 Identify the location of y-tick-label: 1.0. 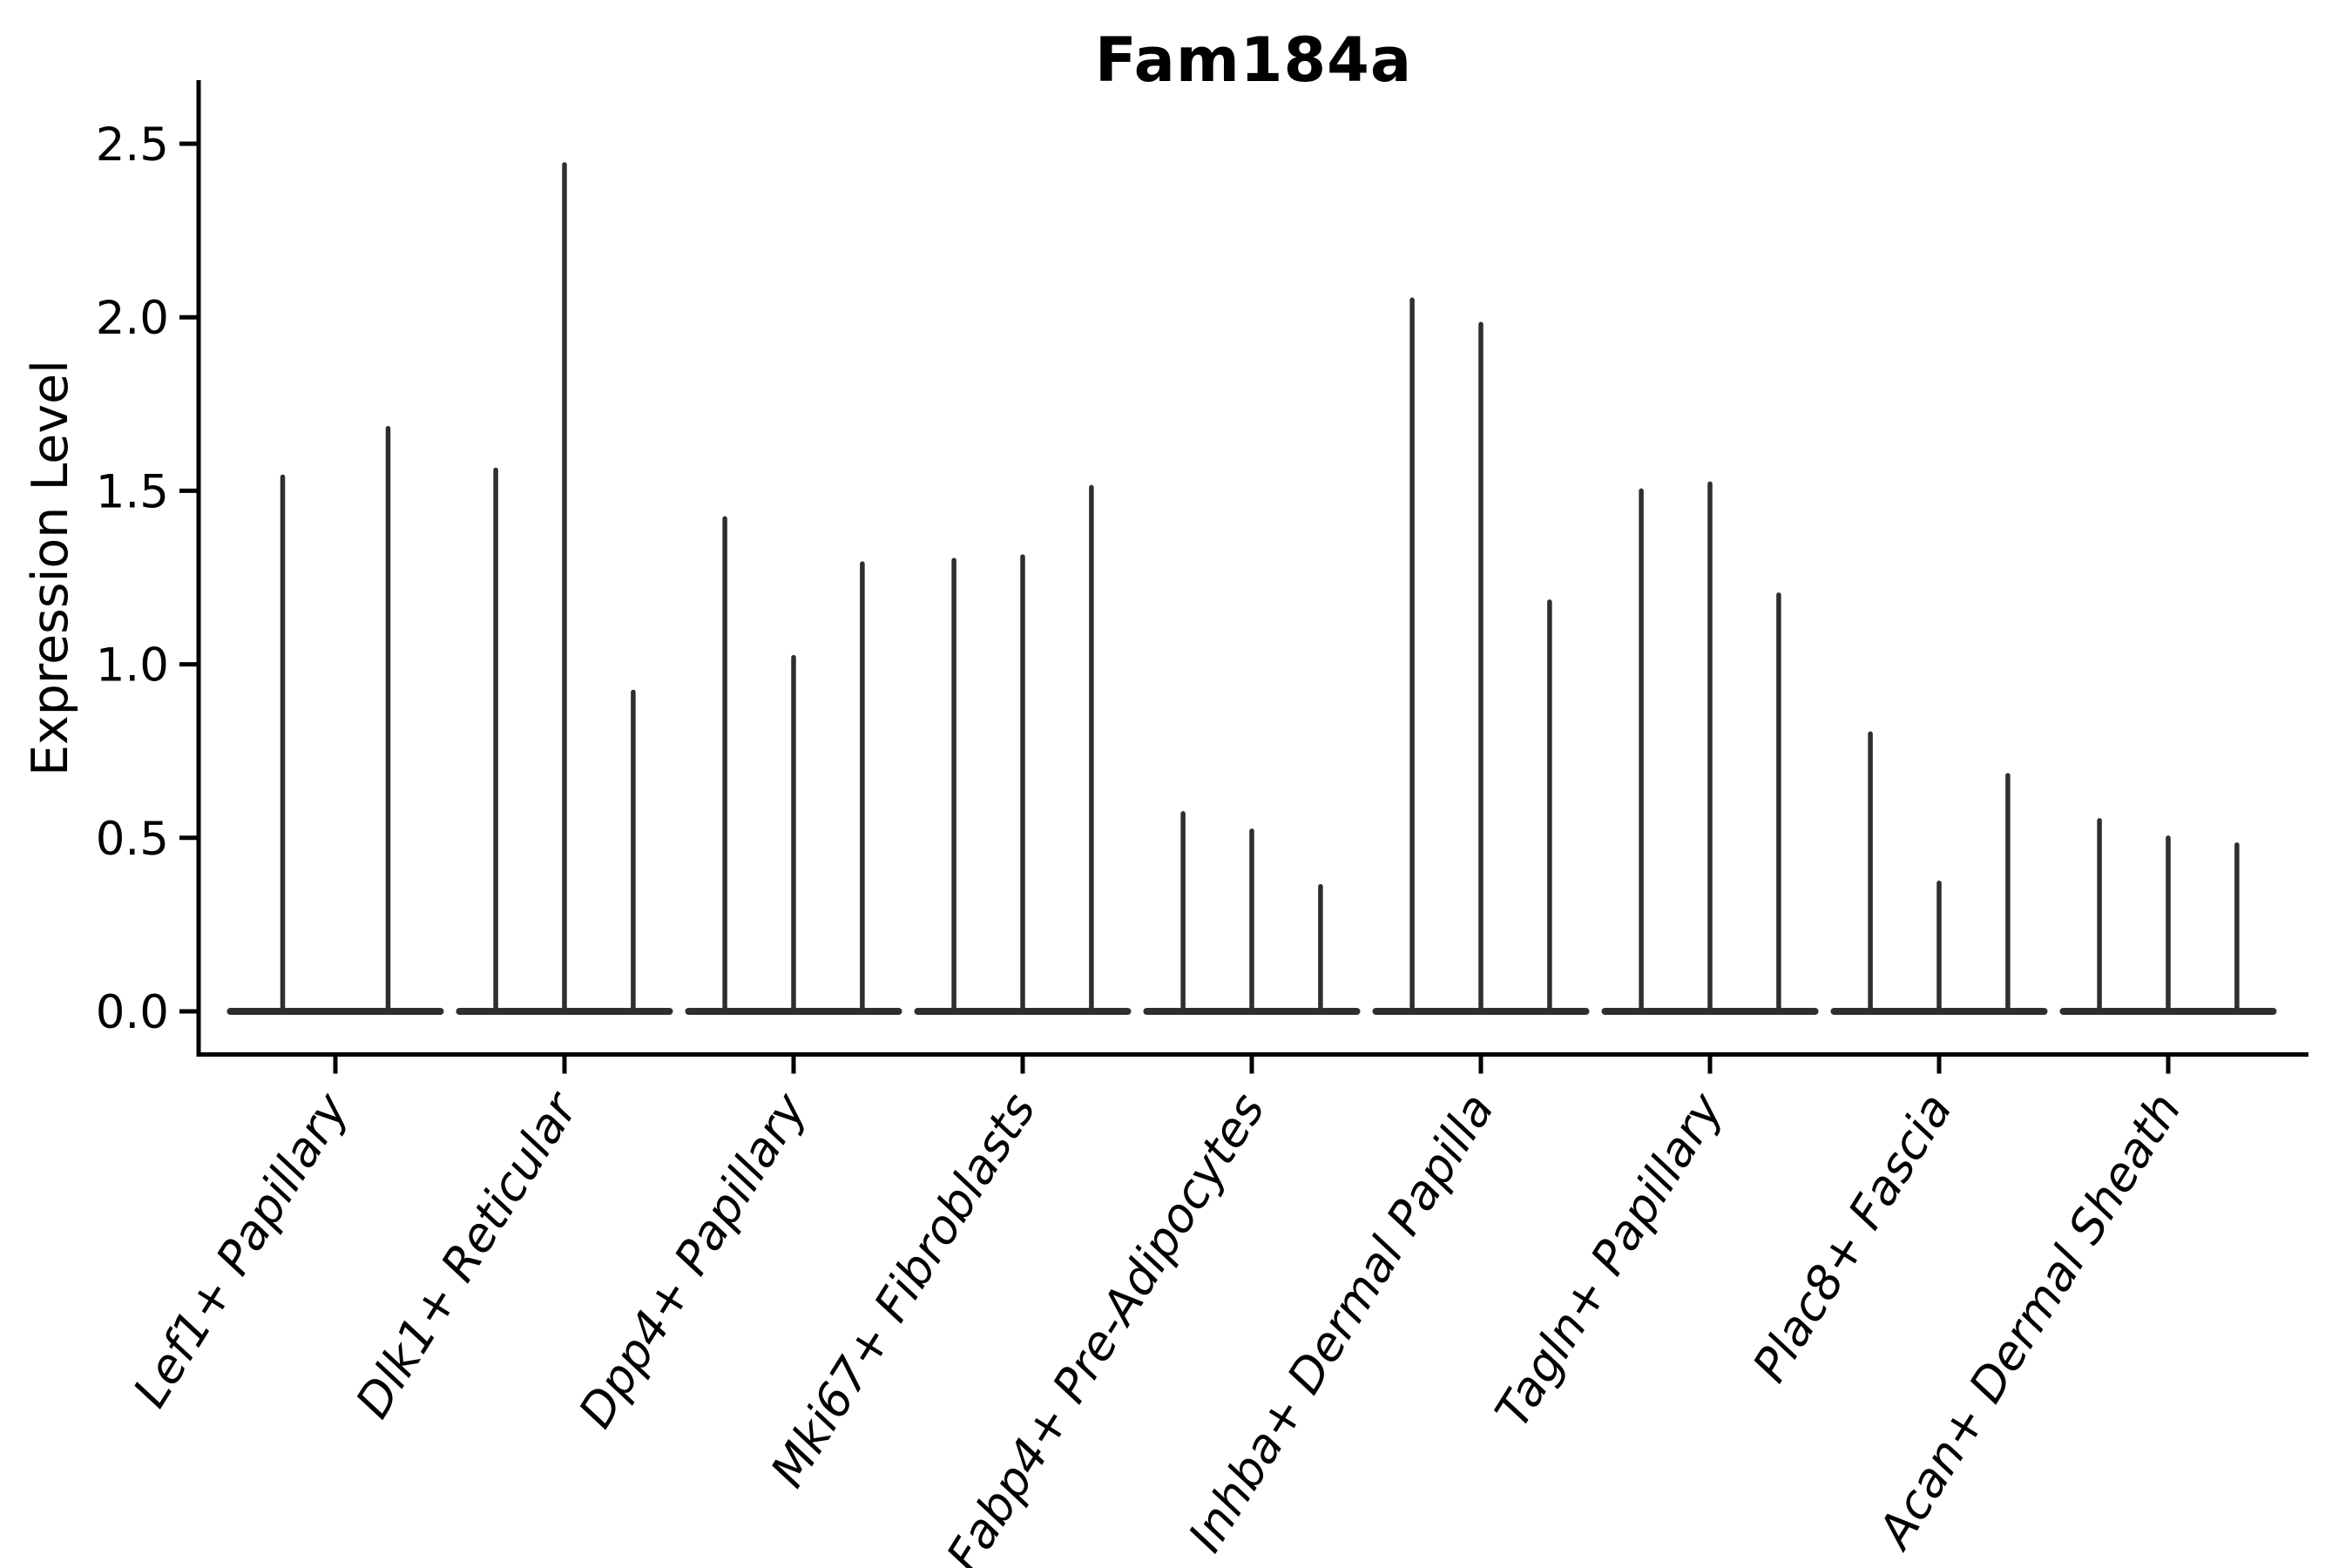
(132, 666).